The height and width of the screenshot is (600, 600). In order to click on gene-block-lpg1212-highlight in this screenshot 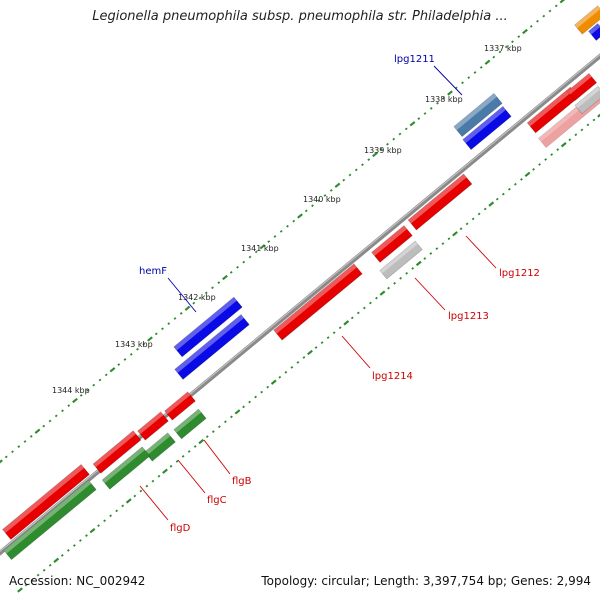, I will do `click(437, 199)`.